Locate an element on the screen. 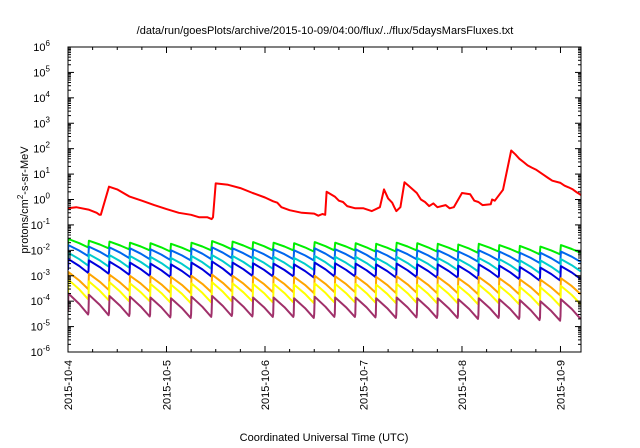 The height and width of the screenshot is (448, 640). x-tick-label: 2015-10-5 is located at coordinates (167, 385).